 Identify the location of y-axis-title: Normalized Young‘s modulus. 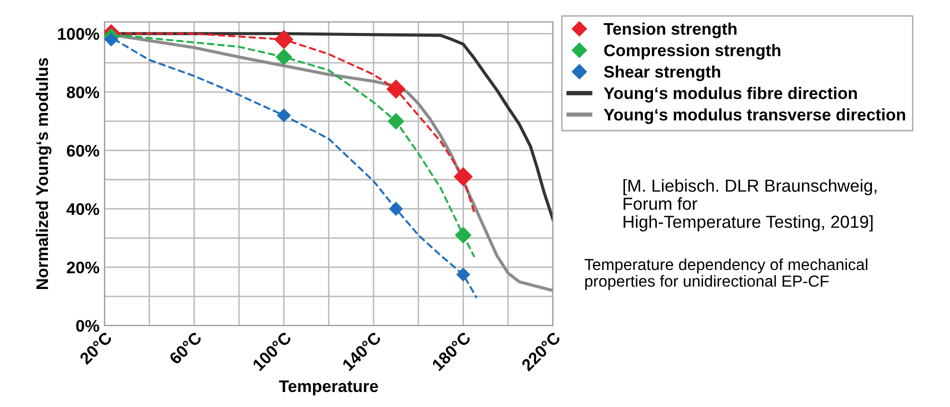
(44, 174).